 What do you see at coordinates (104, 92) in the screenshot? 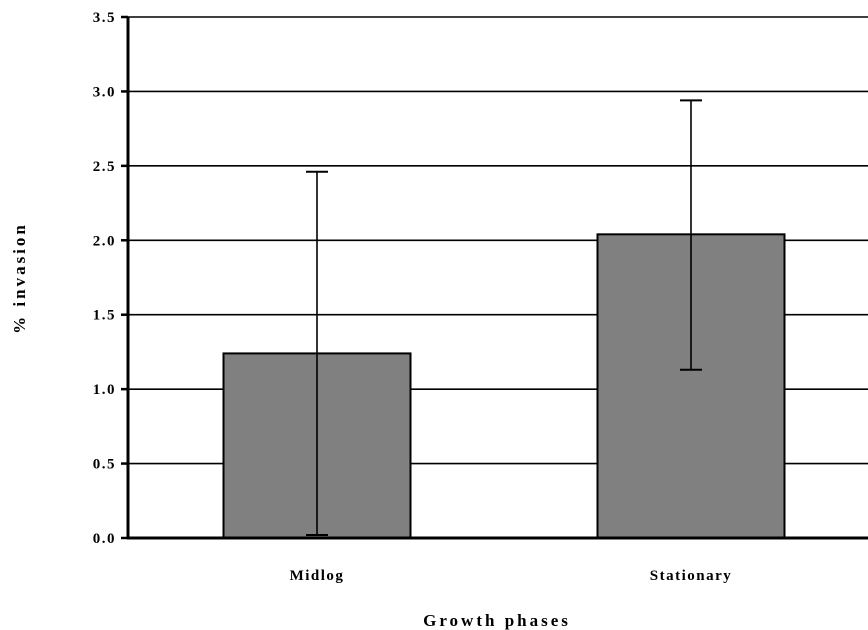
I see `y-tick-label: 3.0` at bounding box center [104, 92].